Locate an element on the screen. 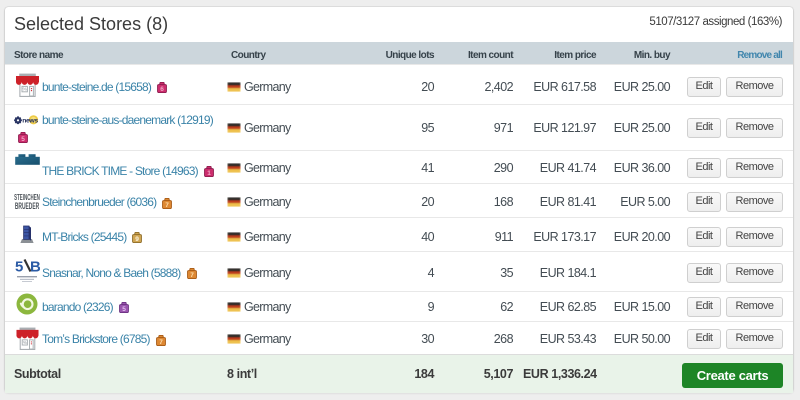 The height and width of the screenshot is (400, 800). svg-text: 6 is located at coordinates (162, 89).